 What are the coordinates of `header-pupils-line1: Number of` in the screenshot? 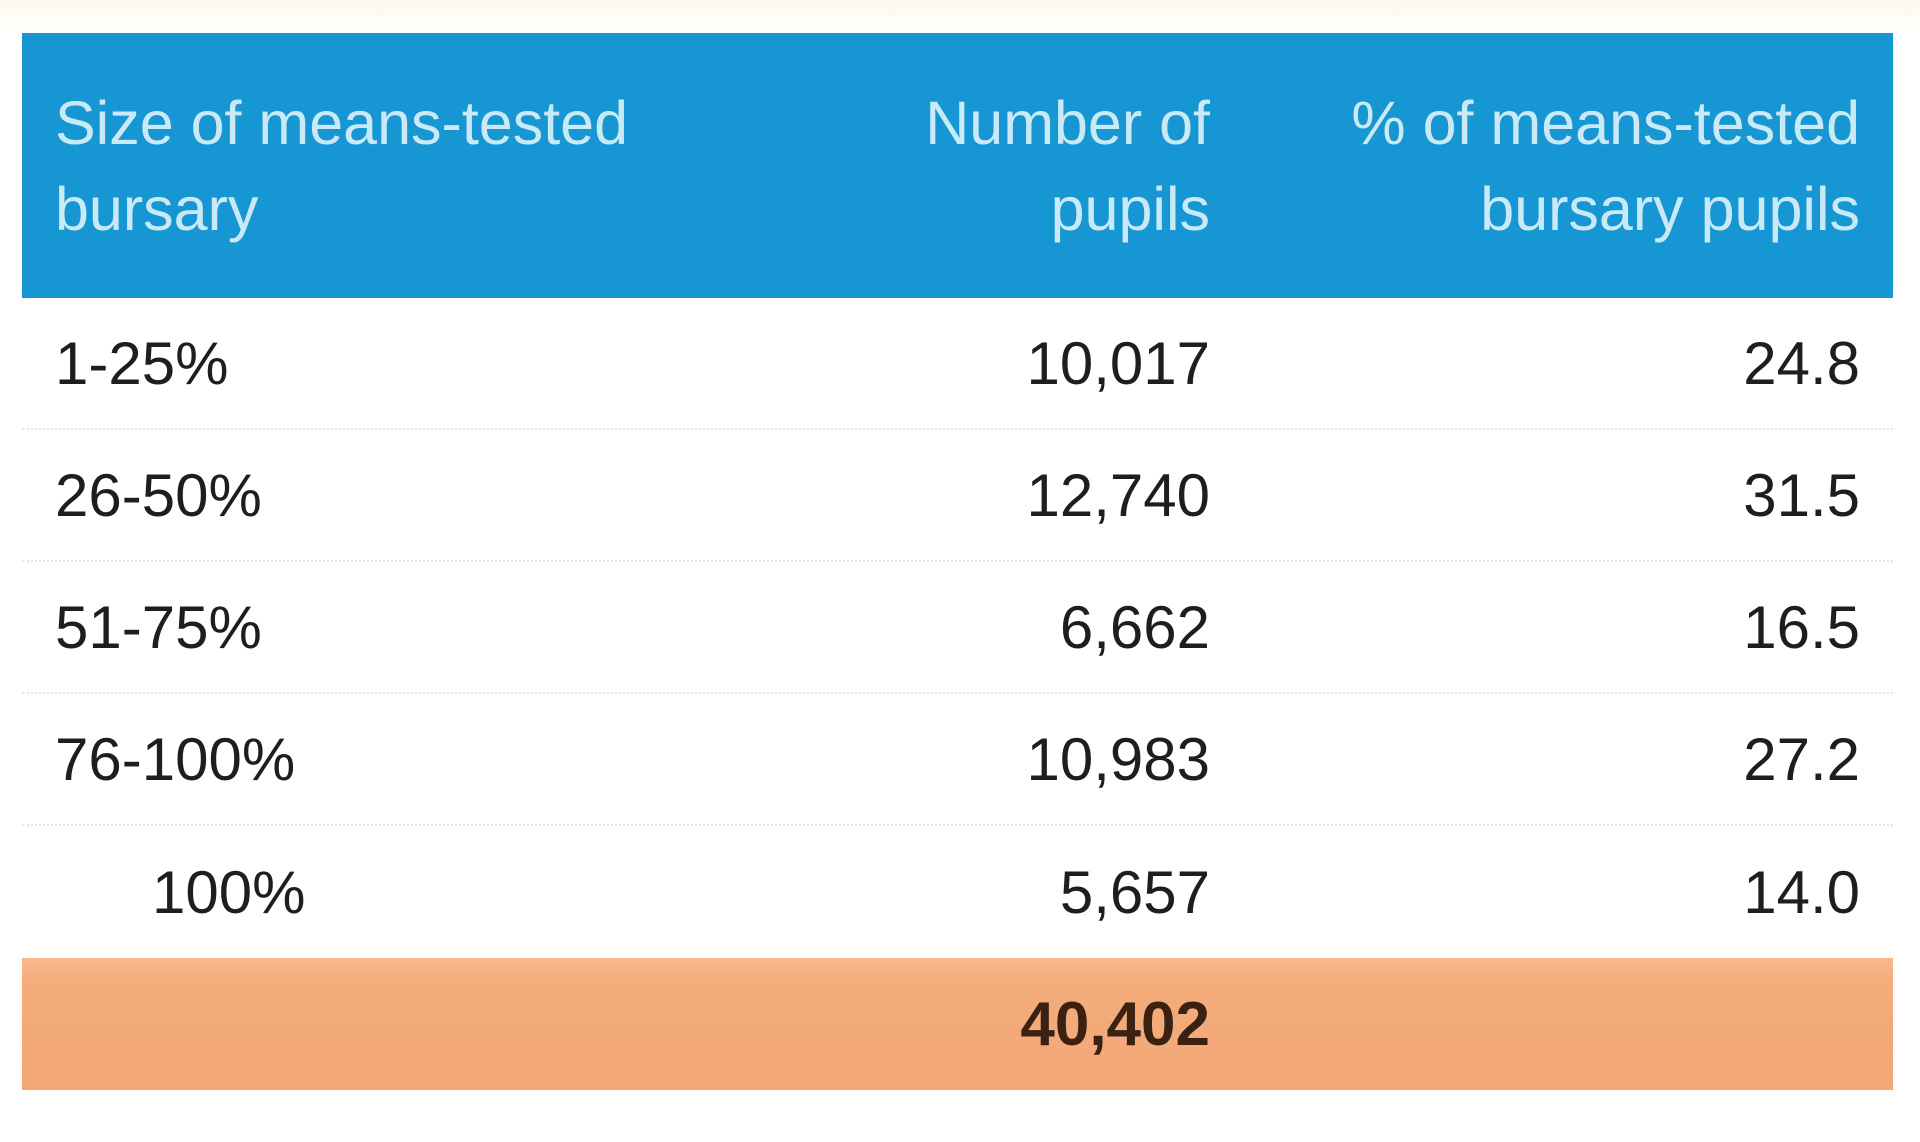 It's located at (1067, 122).